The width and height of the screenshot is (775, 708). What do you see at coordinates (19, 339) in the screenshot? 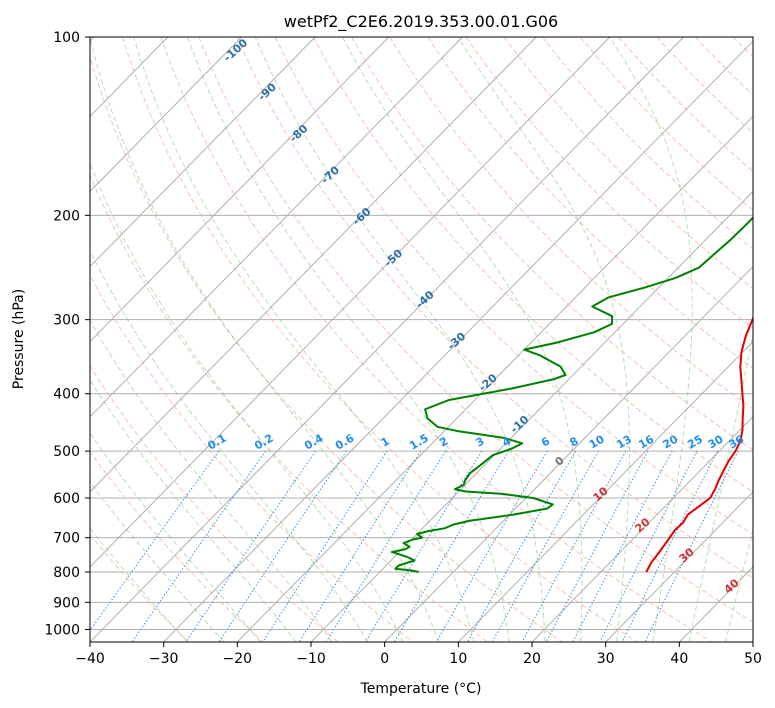
I see `y-axis-label: Pressure (hPa)` at bounding box center [19, 339].